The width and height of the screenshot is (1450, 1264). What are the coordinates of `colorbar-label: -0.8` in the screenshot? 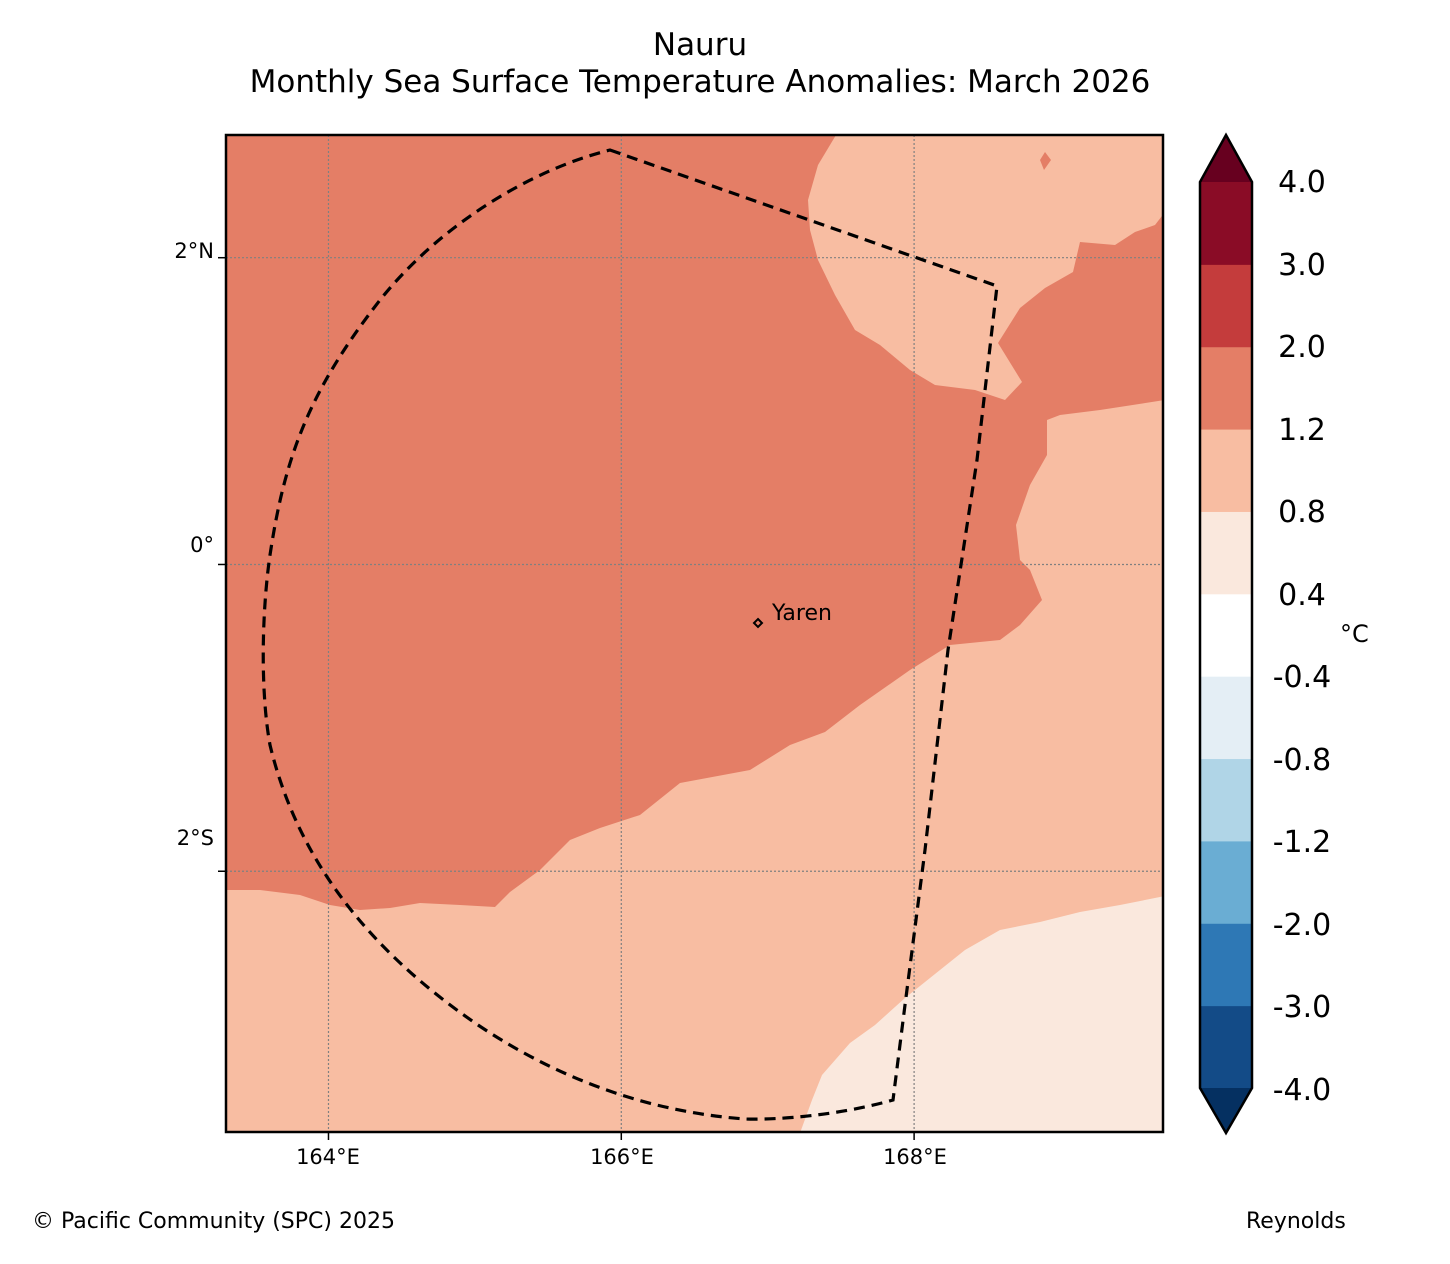 It's located at (1302, 760).